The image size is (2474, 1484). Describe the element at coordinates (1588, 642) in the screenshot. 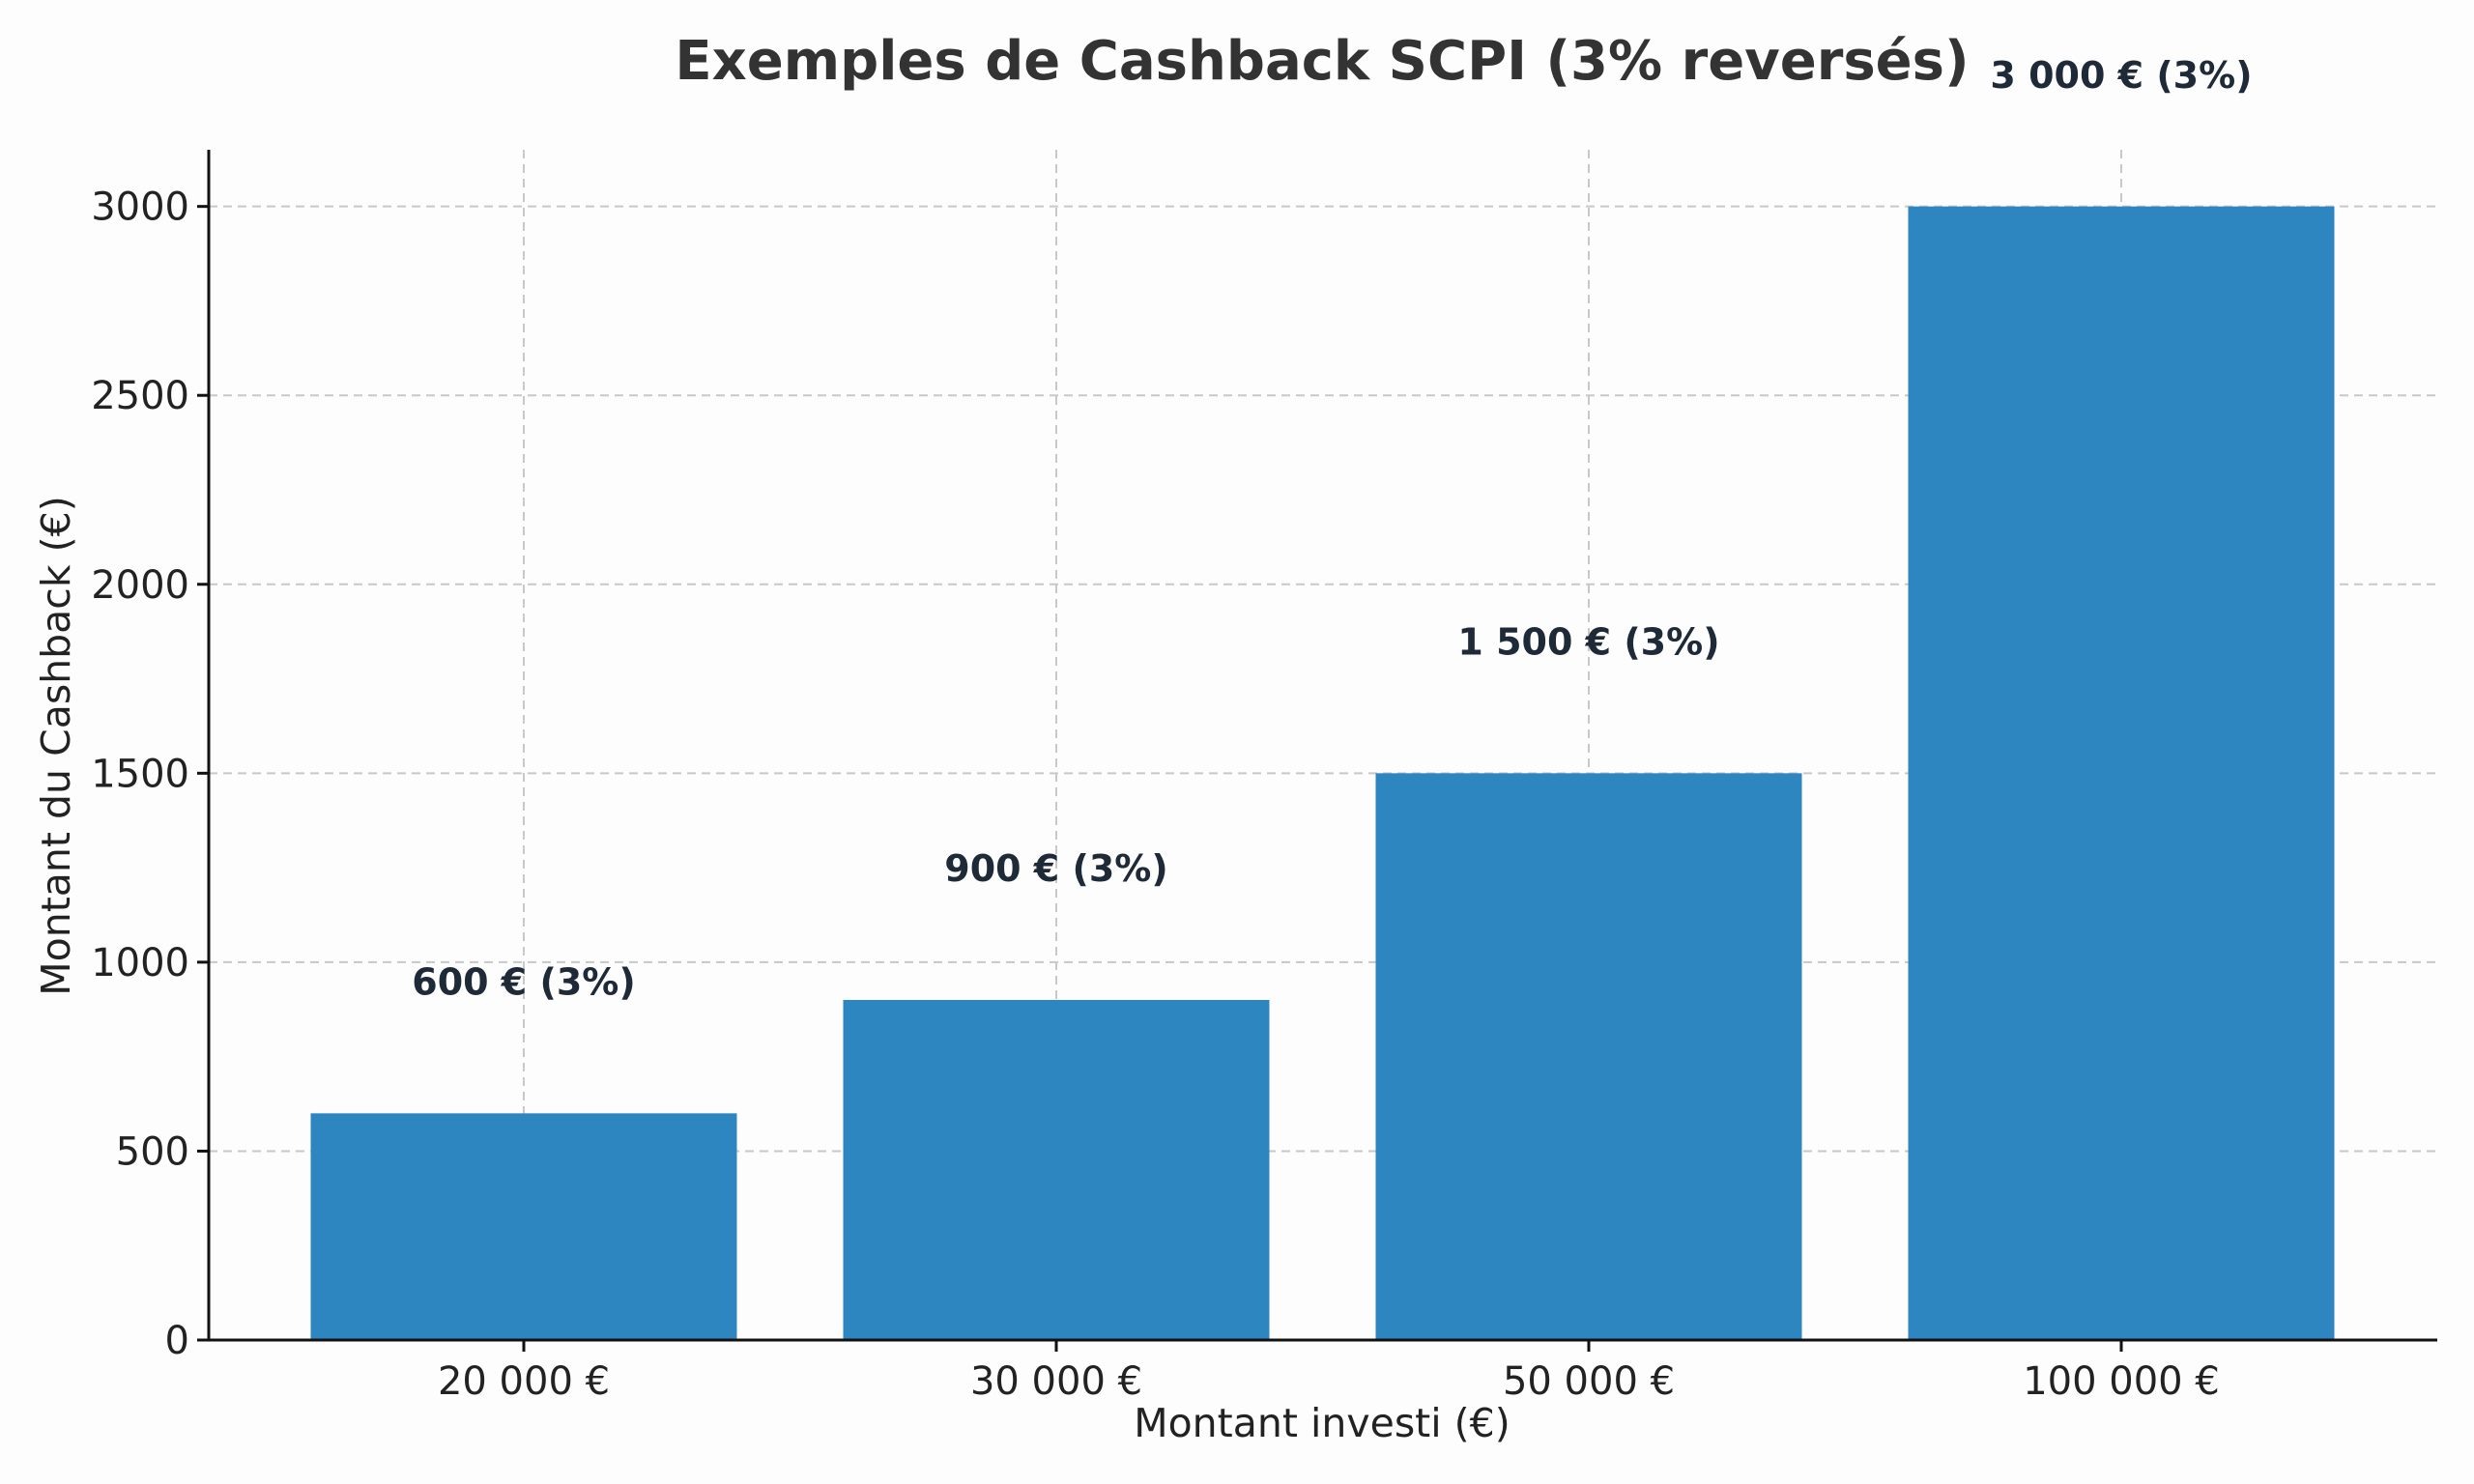

I see `bar-data-label: 1 500 € (3%)` at that location.